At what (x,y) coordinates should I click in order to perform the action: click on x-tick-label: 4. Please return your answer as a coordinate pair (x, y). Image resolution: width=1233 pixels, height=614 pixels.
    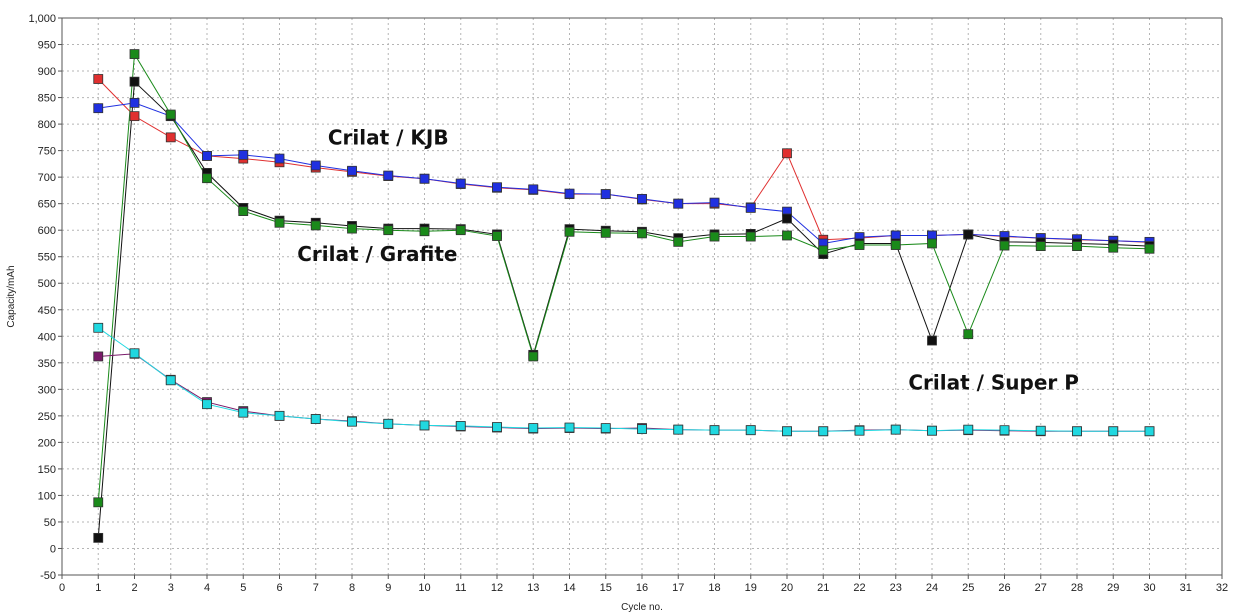
    Looking at the image, I should click on (207, 588).